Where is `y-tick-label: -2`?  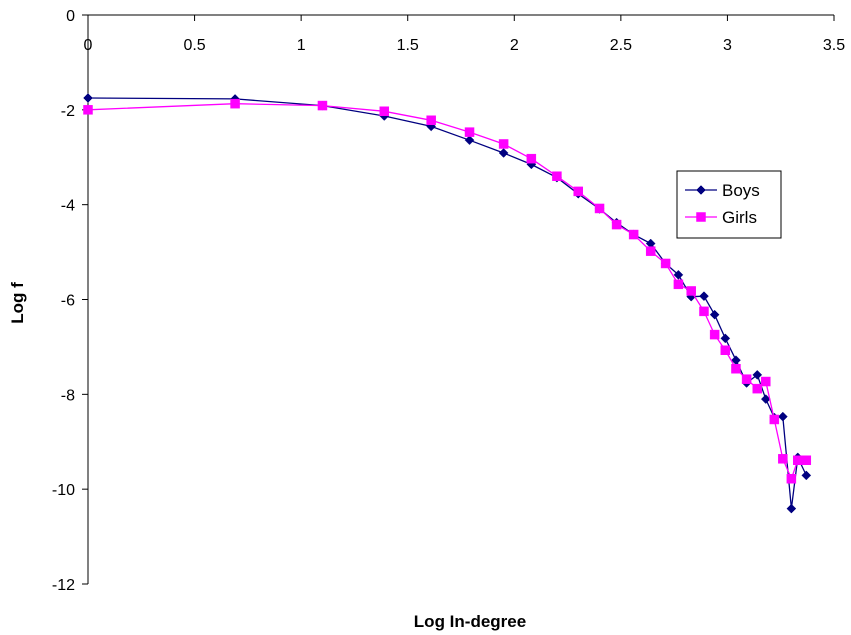
y-tick-label: -2 is located at coordinates (68, 111).